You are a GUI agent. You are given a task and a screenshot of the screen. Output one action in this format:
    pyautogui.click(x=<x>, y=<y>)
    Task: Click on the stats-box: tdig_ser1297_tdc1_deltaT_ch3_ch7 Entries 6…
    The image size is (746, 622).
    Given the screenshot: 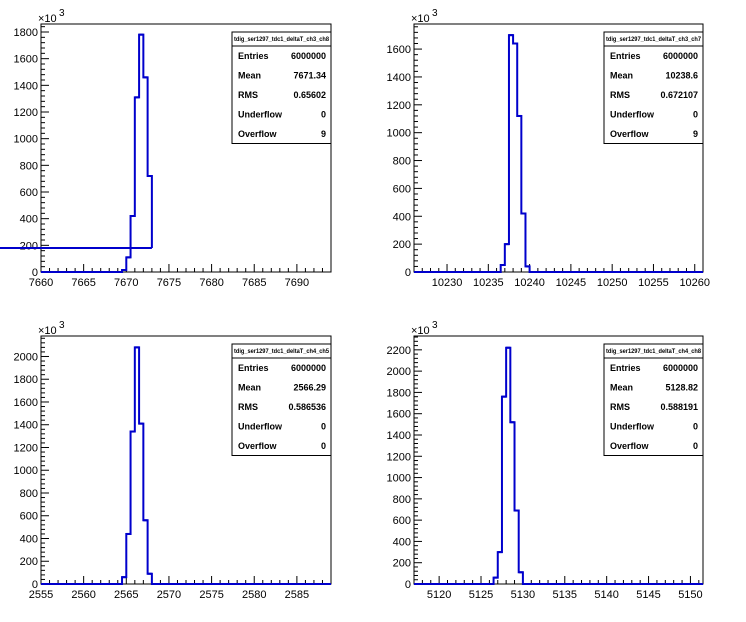 What is the action you would take?
    pyautogui.click(x=653, y=87)
    